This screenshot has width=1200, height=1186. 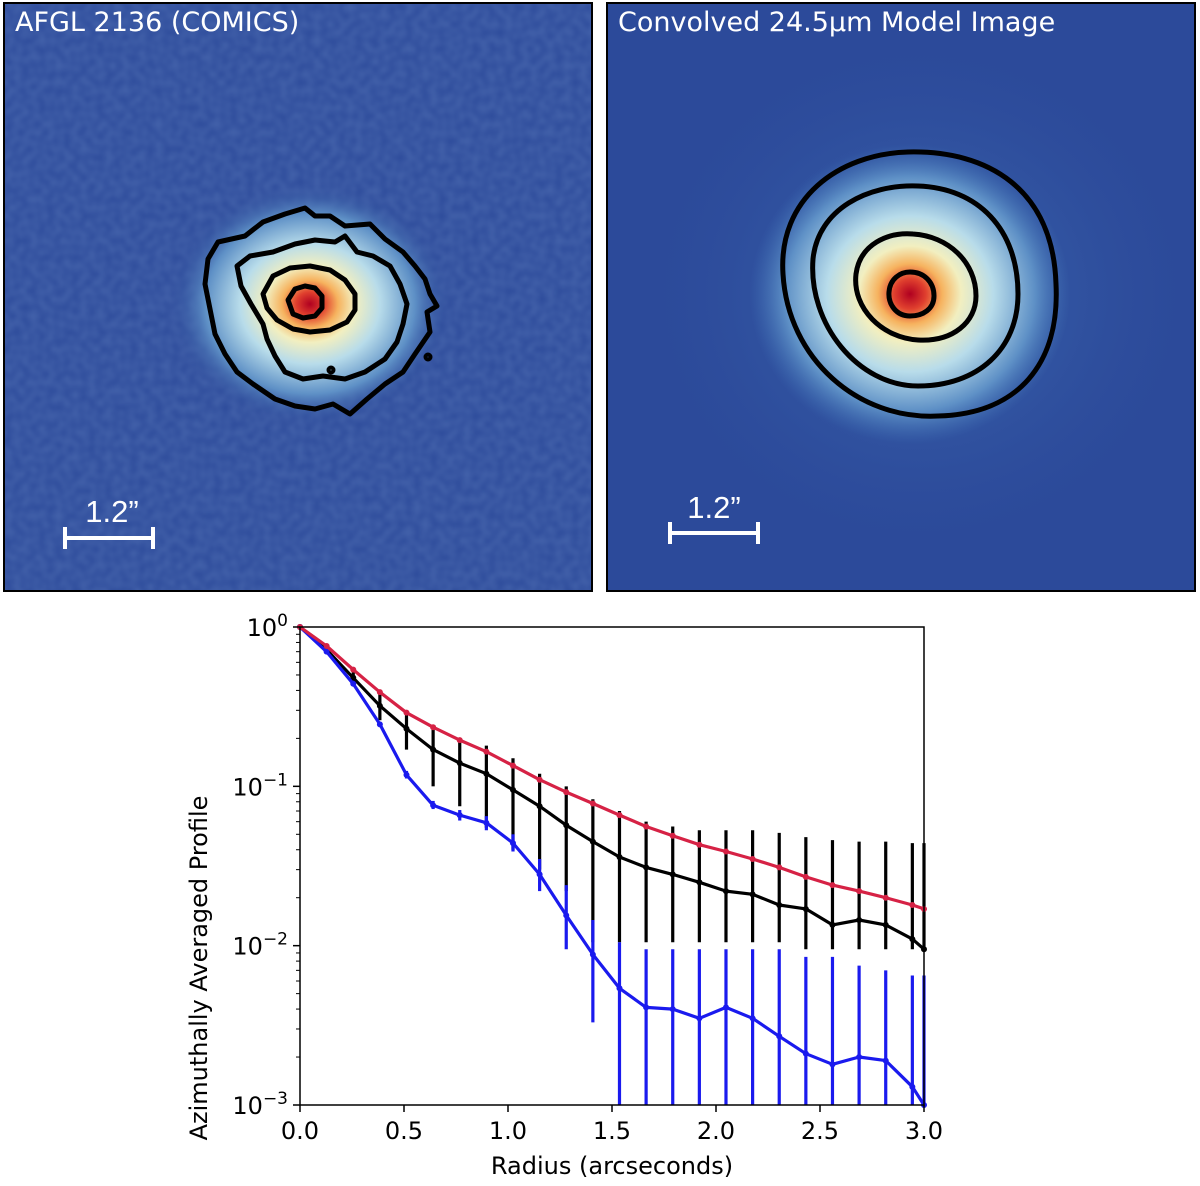 I want to click on x-axis-label: Radius (arcseconds), so click(x=612, y=1166).